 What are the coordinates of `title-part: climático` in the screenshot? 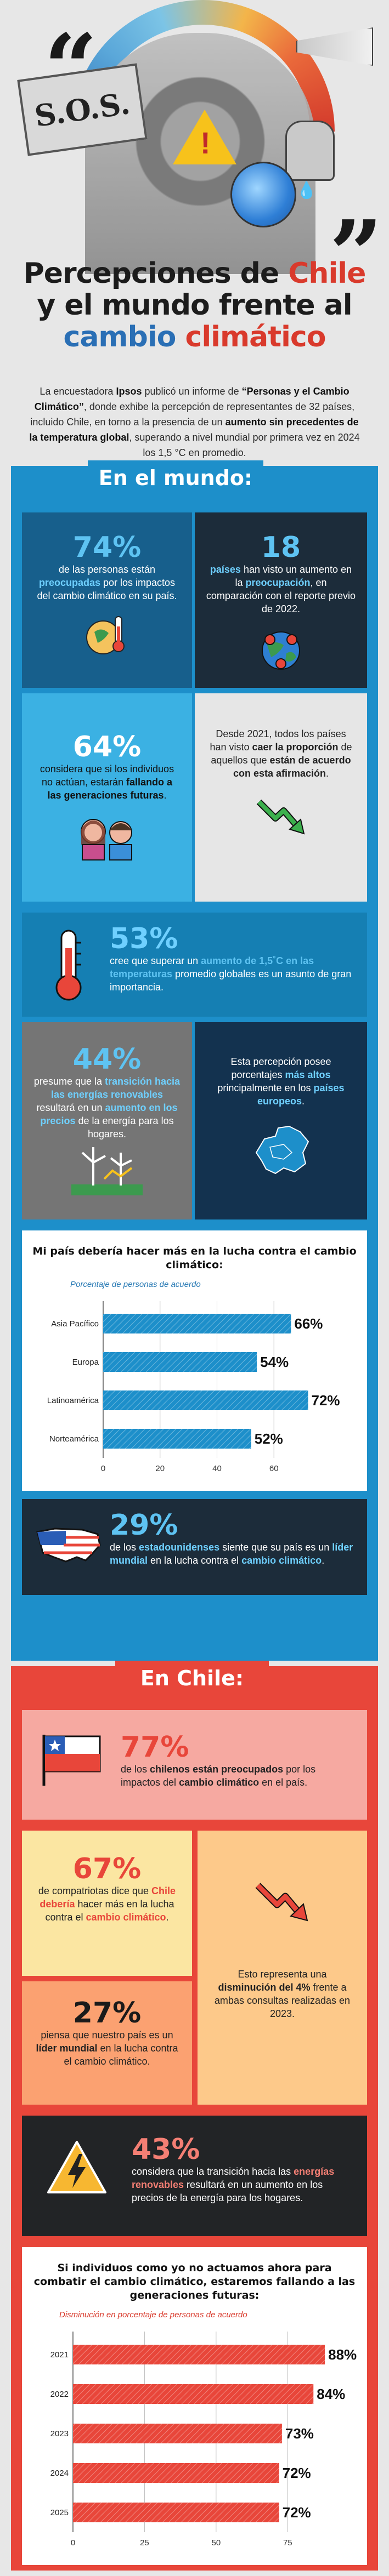 It's located at (256, 337).